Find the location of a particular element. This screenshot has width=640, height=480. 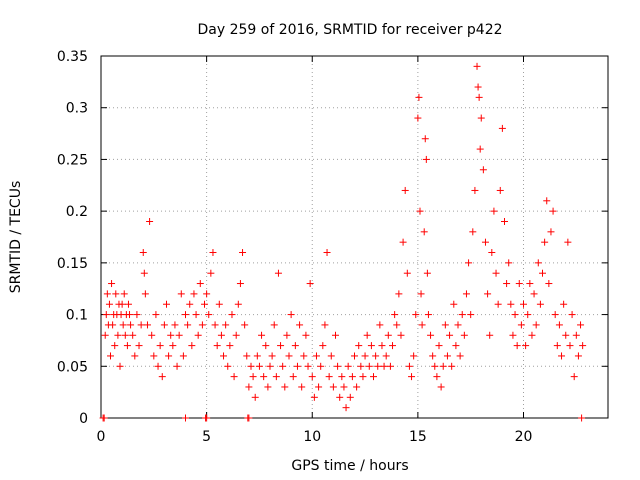

y-tick-label: 0 is located at coordinates (83, 419).